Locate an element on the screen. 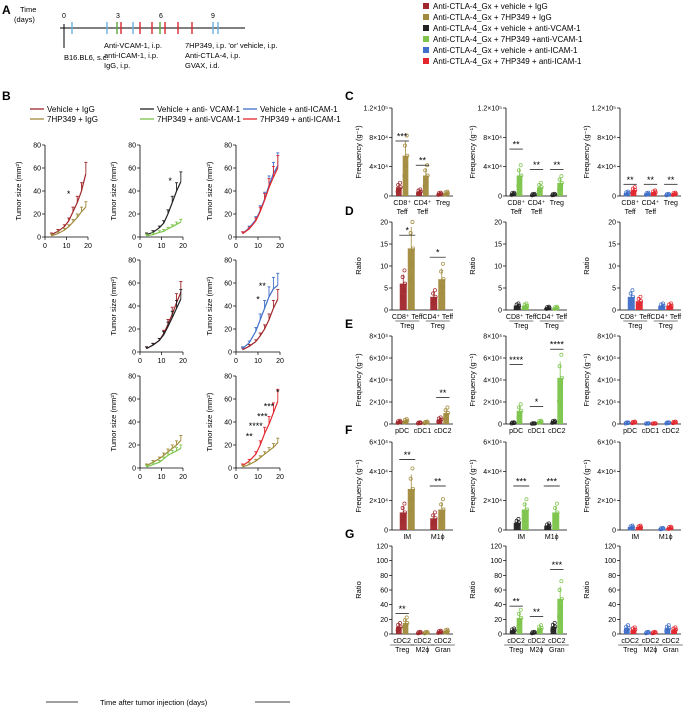  legend-label: Vehicle + anti- VCAM-1 is located at coordinates (198, 109).